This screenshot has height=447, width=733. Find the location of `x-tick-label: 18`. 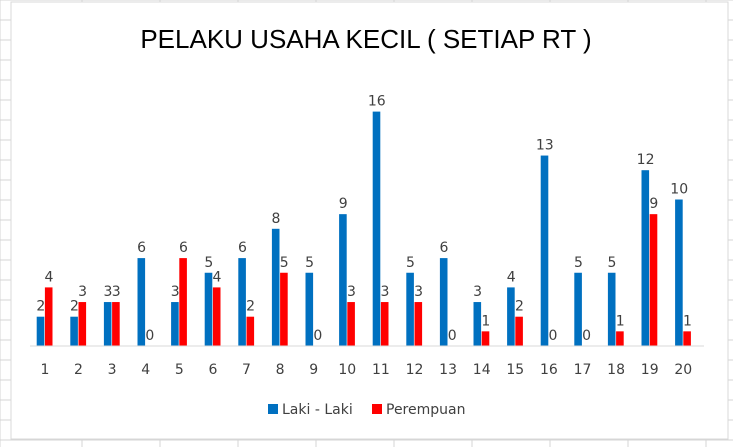

x-tick-label: 18 is located at coordinates (616, 370).